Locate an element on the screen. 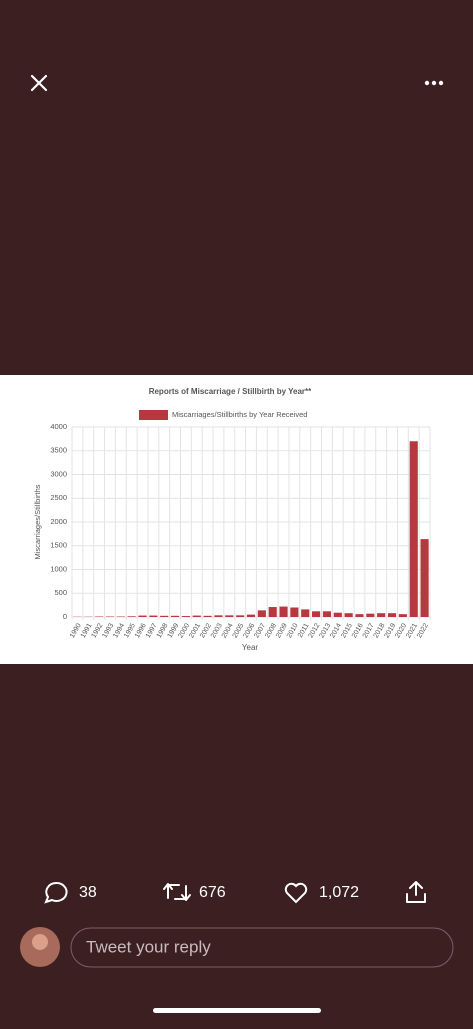 This screenshot has width=473, height=1029. y-tick-label: 2000 is located at coordinates (58, 521).